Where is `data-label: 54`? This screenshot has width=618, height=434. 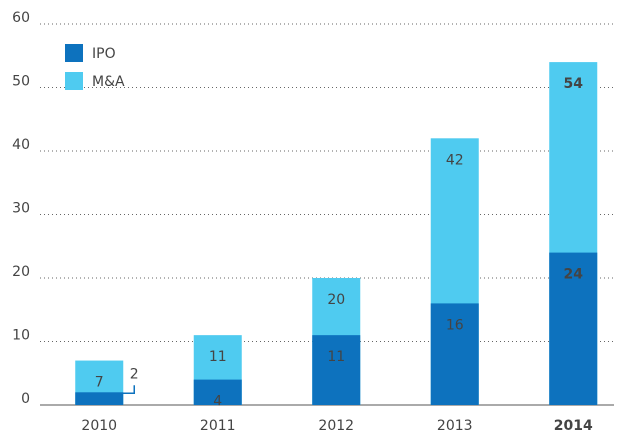
data-label: 54 is located at coordinates (574, 84).